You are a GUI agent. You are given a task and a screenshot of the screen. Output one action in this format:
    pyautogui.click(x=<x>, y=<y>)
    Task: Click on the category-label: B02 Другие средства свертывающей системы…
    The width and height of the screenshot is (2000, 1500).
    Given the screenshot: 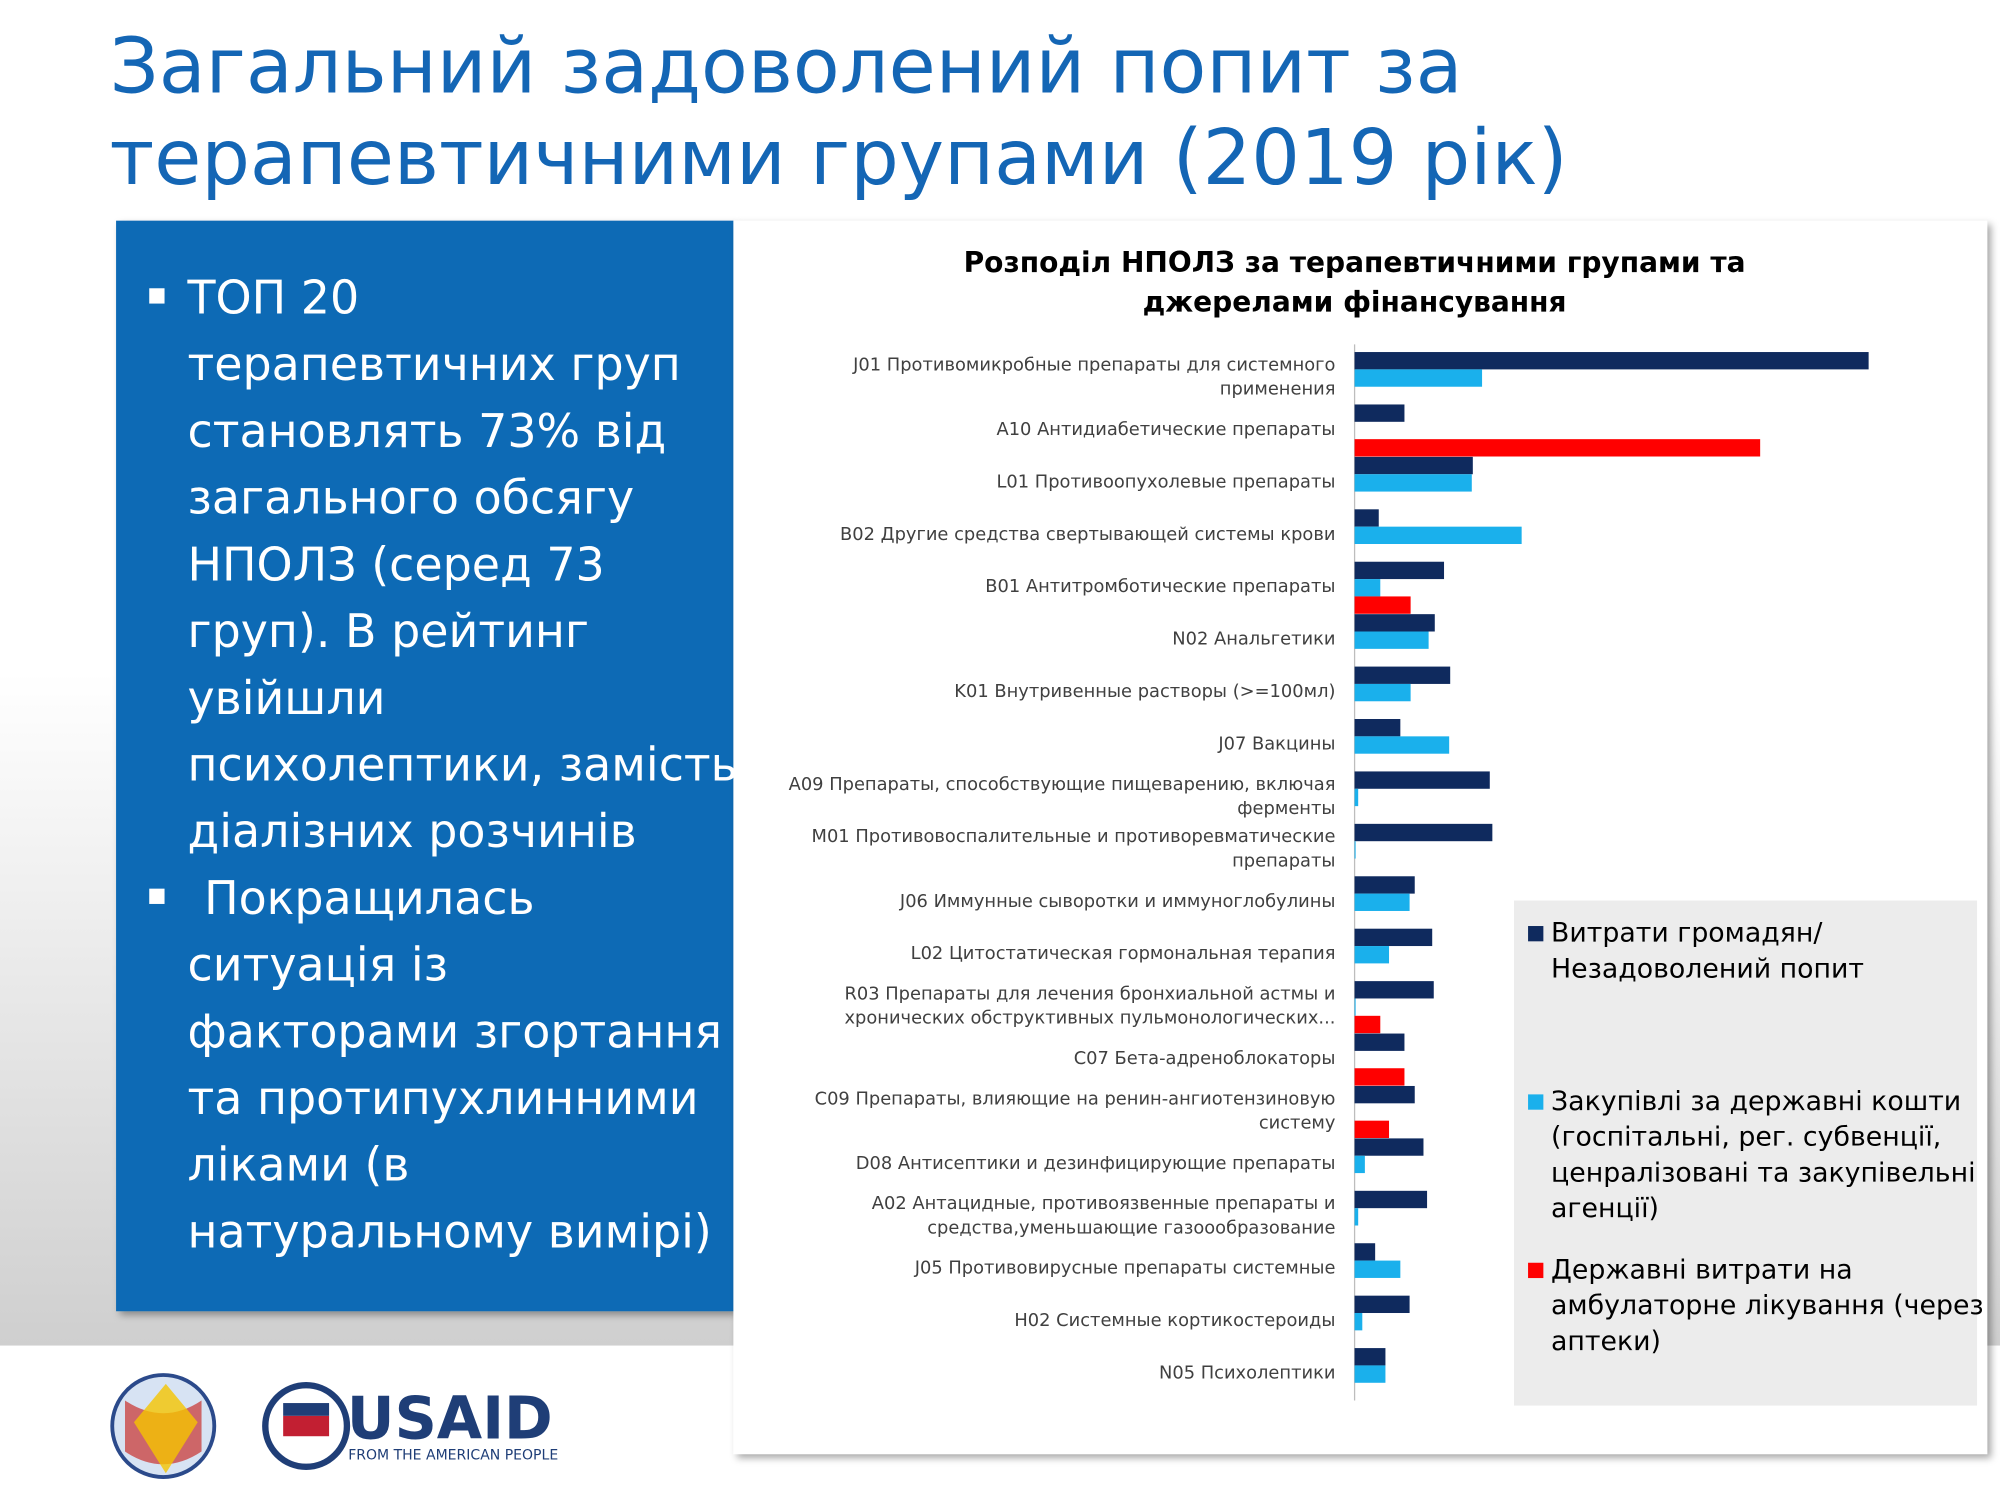 What is the action you would take?
    pyautogui.click(x=1087, y=534)
    